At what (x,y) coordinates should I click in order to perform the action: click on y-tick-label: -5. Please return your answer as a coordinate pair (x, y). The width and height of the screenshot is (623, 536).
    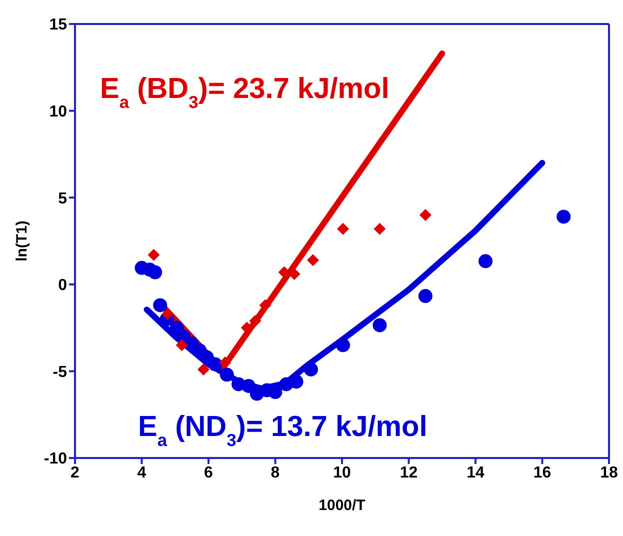
    Looking at the image, I should click on (60, 372).